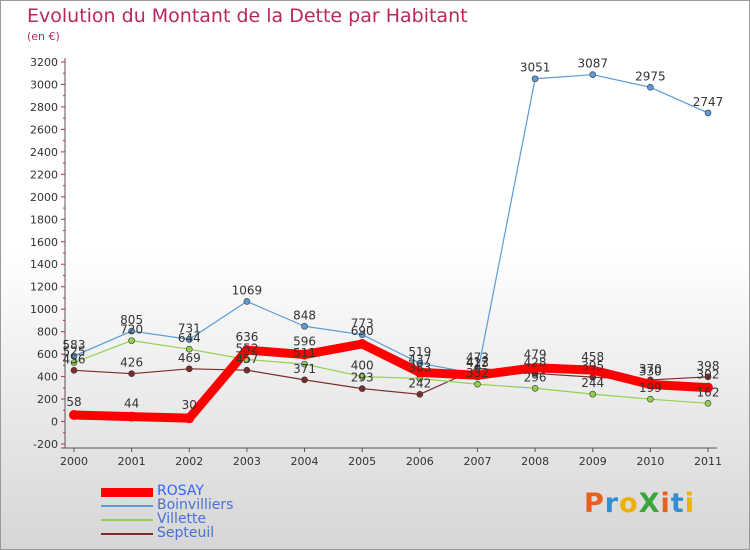 Image resolution: width=750 pixels, height=550 pixels. Describe the element at coordinates (44, 309) in the screenshot. I see `y-tick-label: 1000` at that location.